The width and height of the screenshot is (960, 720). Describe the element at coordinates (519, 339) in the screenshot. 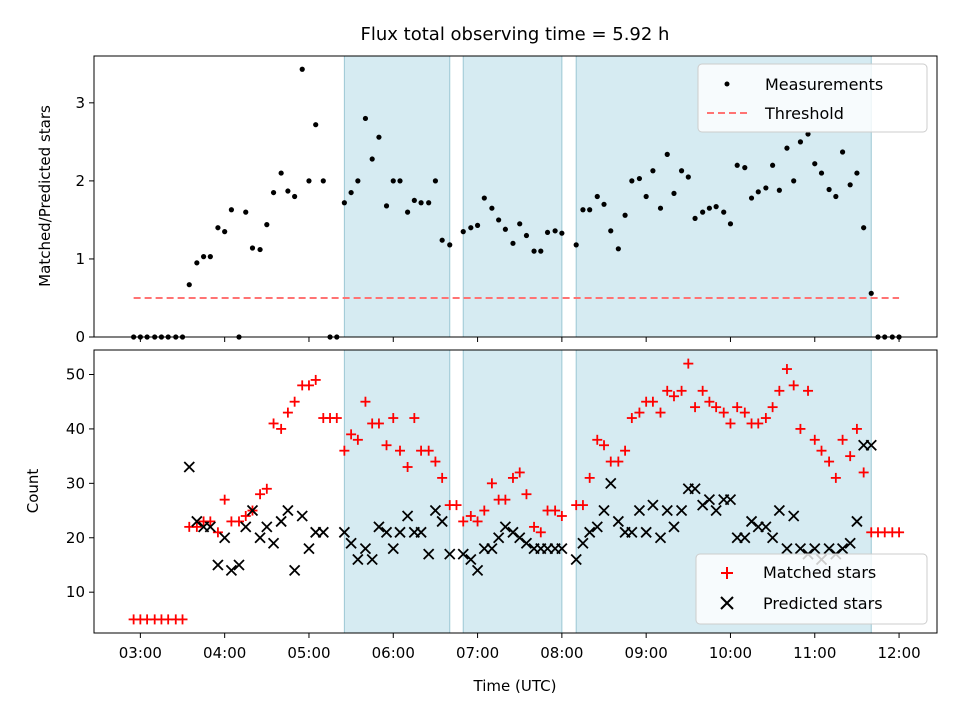

I see `top-x-ticks` at that location.